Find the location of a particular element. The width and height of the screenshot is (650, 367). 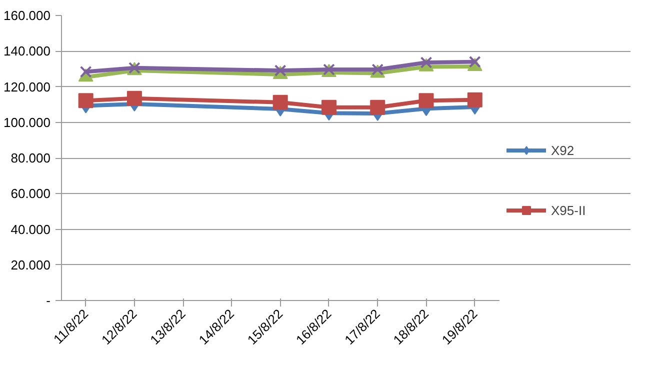

y-tick-label: - is located at coordinates (48, 300).